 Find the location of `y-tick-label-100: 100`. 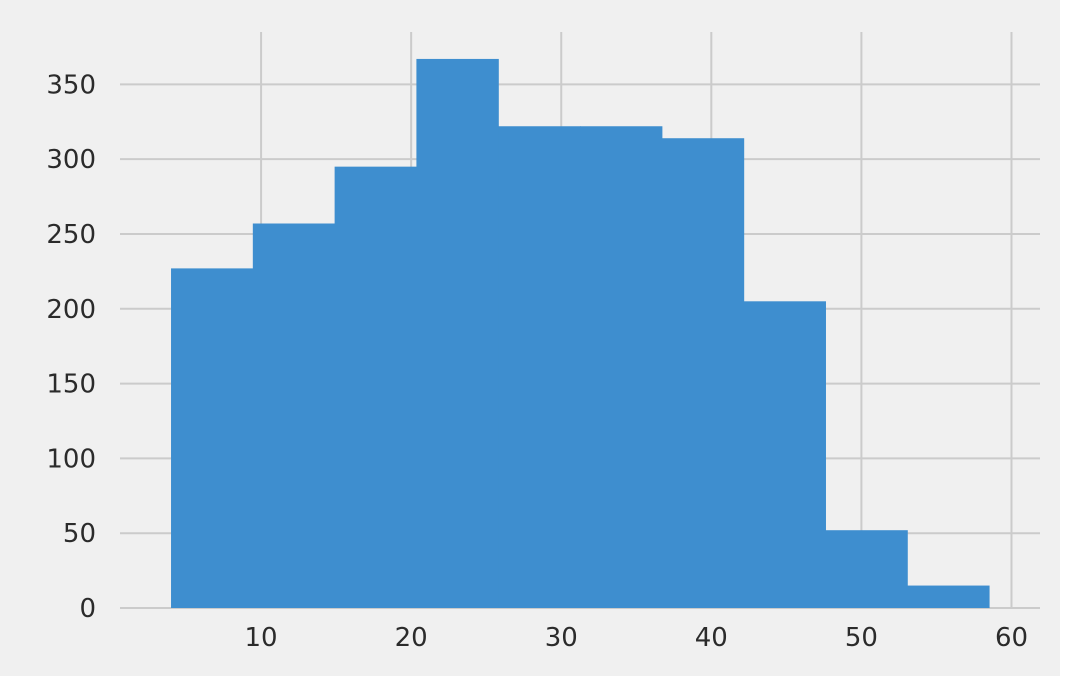

y-tick-label-100: 100 is located at coordinates (71, 459).